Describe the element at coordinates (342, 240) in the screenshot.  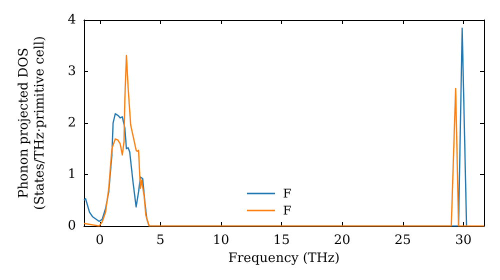
I see `x-tick-label: 20` at that location.